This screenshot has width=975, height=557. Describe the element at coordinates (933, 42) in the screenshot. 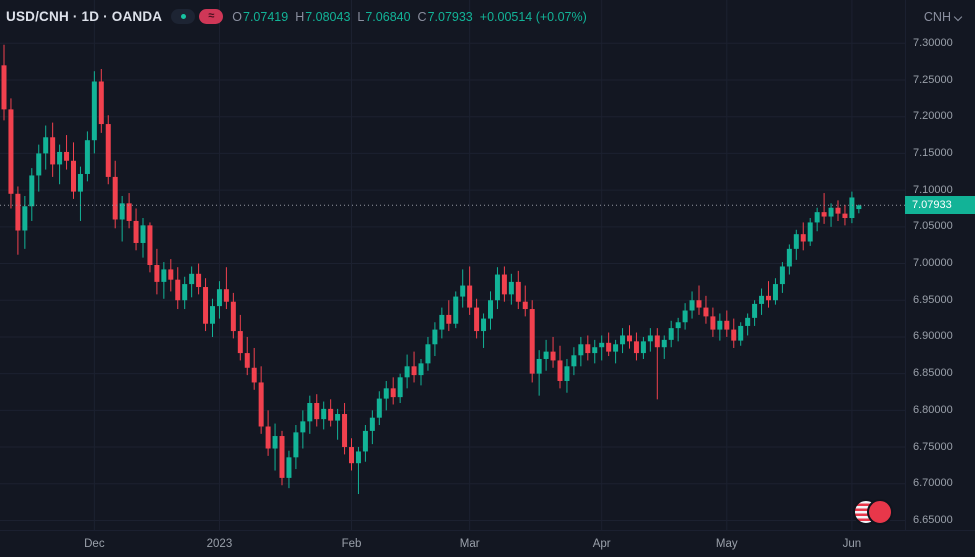

I see `price-tick-label: 7.30000` at that location.